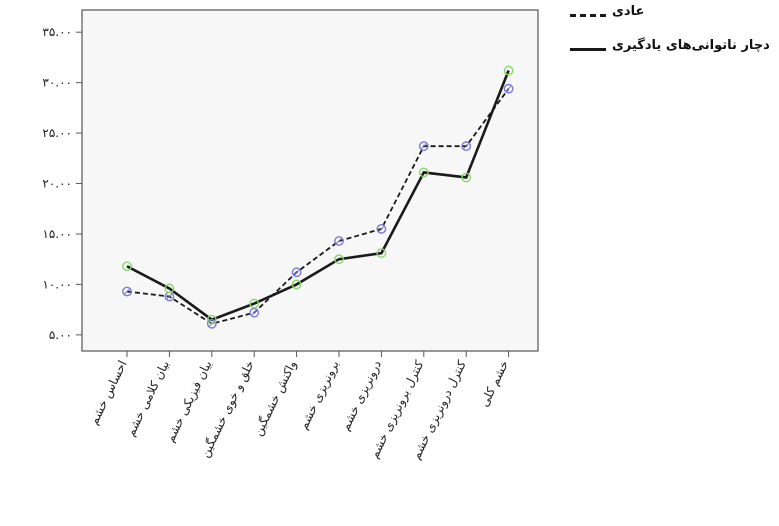 The height and width of the screenshot is (526, 779). What do you see at coordinates (588, 15) in the screenshot?
I see `legend-dashed-line-icon` at bounding box center [588, 15].